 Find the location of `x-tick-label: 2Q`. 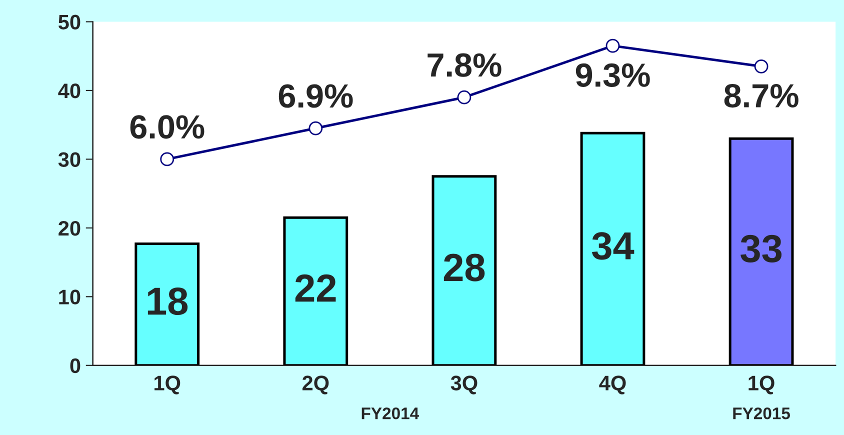

x-tick-label: 2Q is located at coordinates (315, 385).